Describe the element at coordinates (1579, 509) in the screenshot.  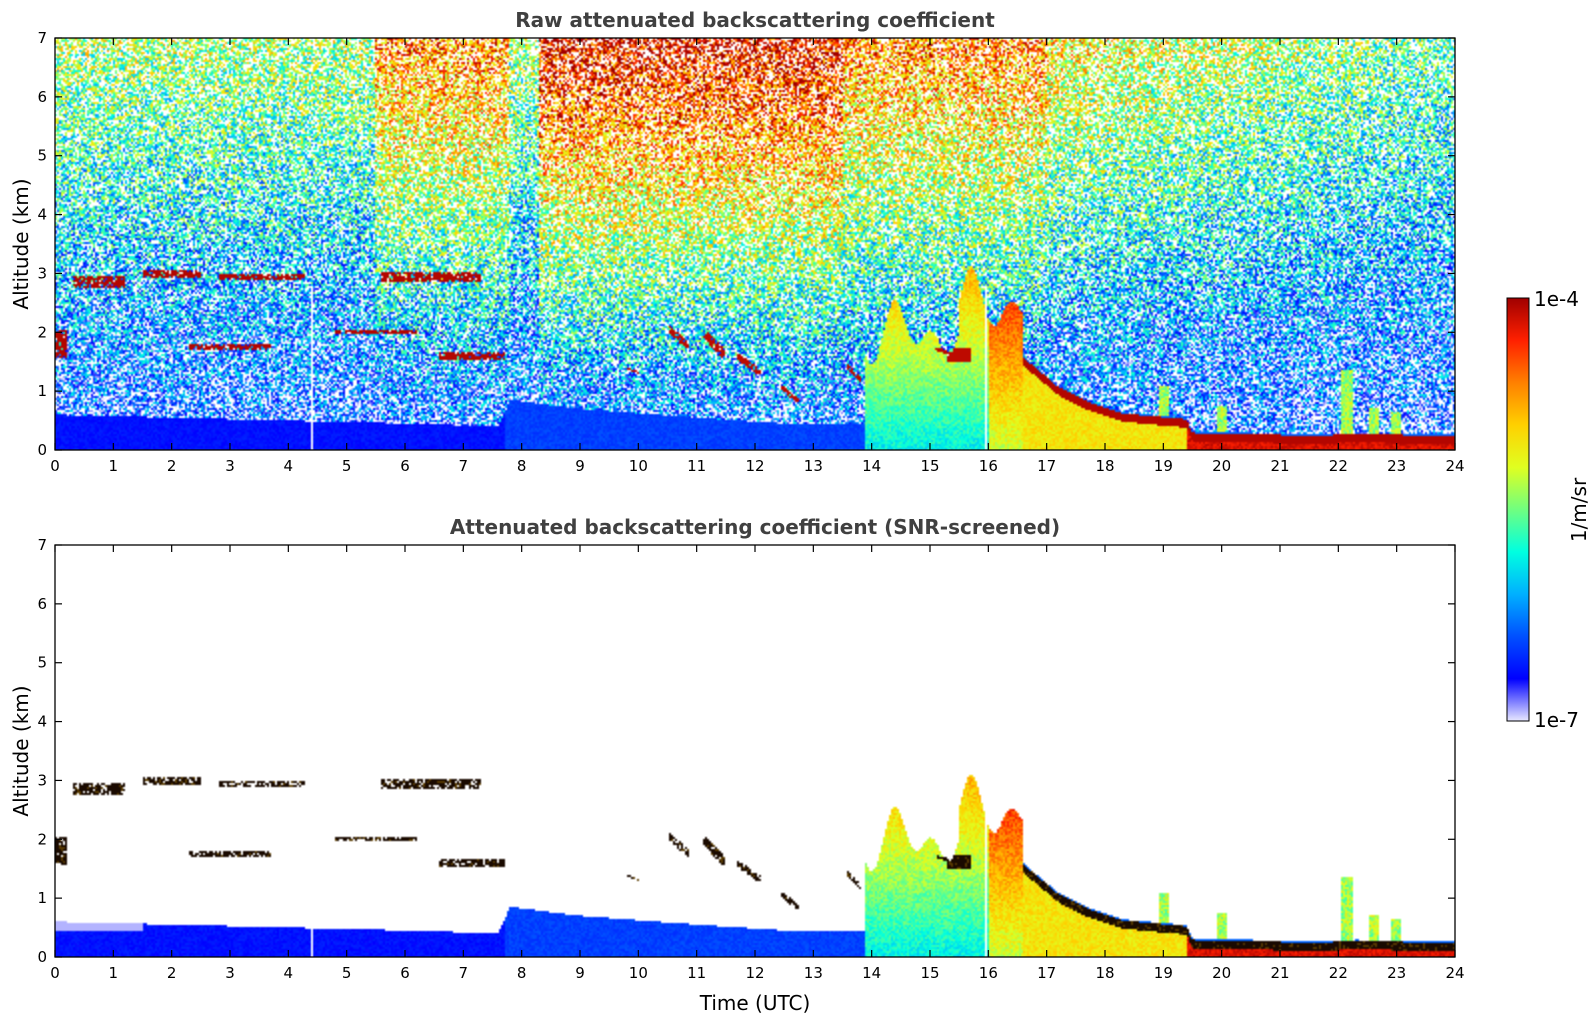
I see `colorbar-units: 1/m/sr` at that location.